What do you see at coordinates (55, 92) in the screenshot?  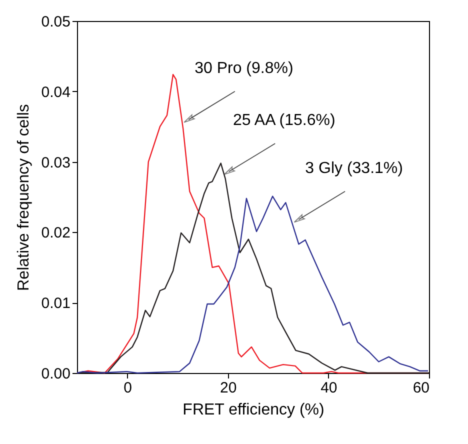 I see `y-tick-label: 0.04` at bounding box center [55, 92].